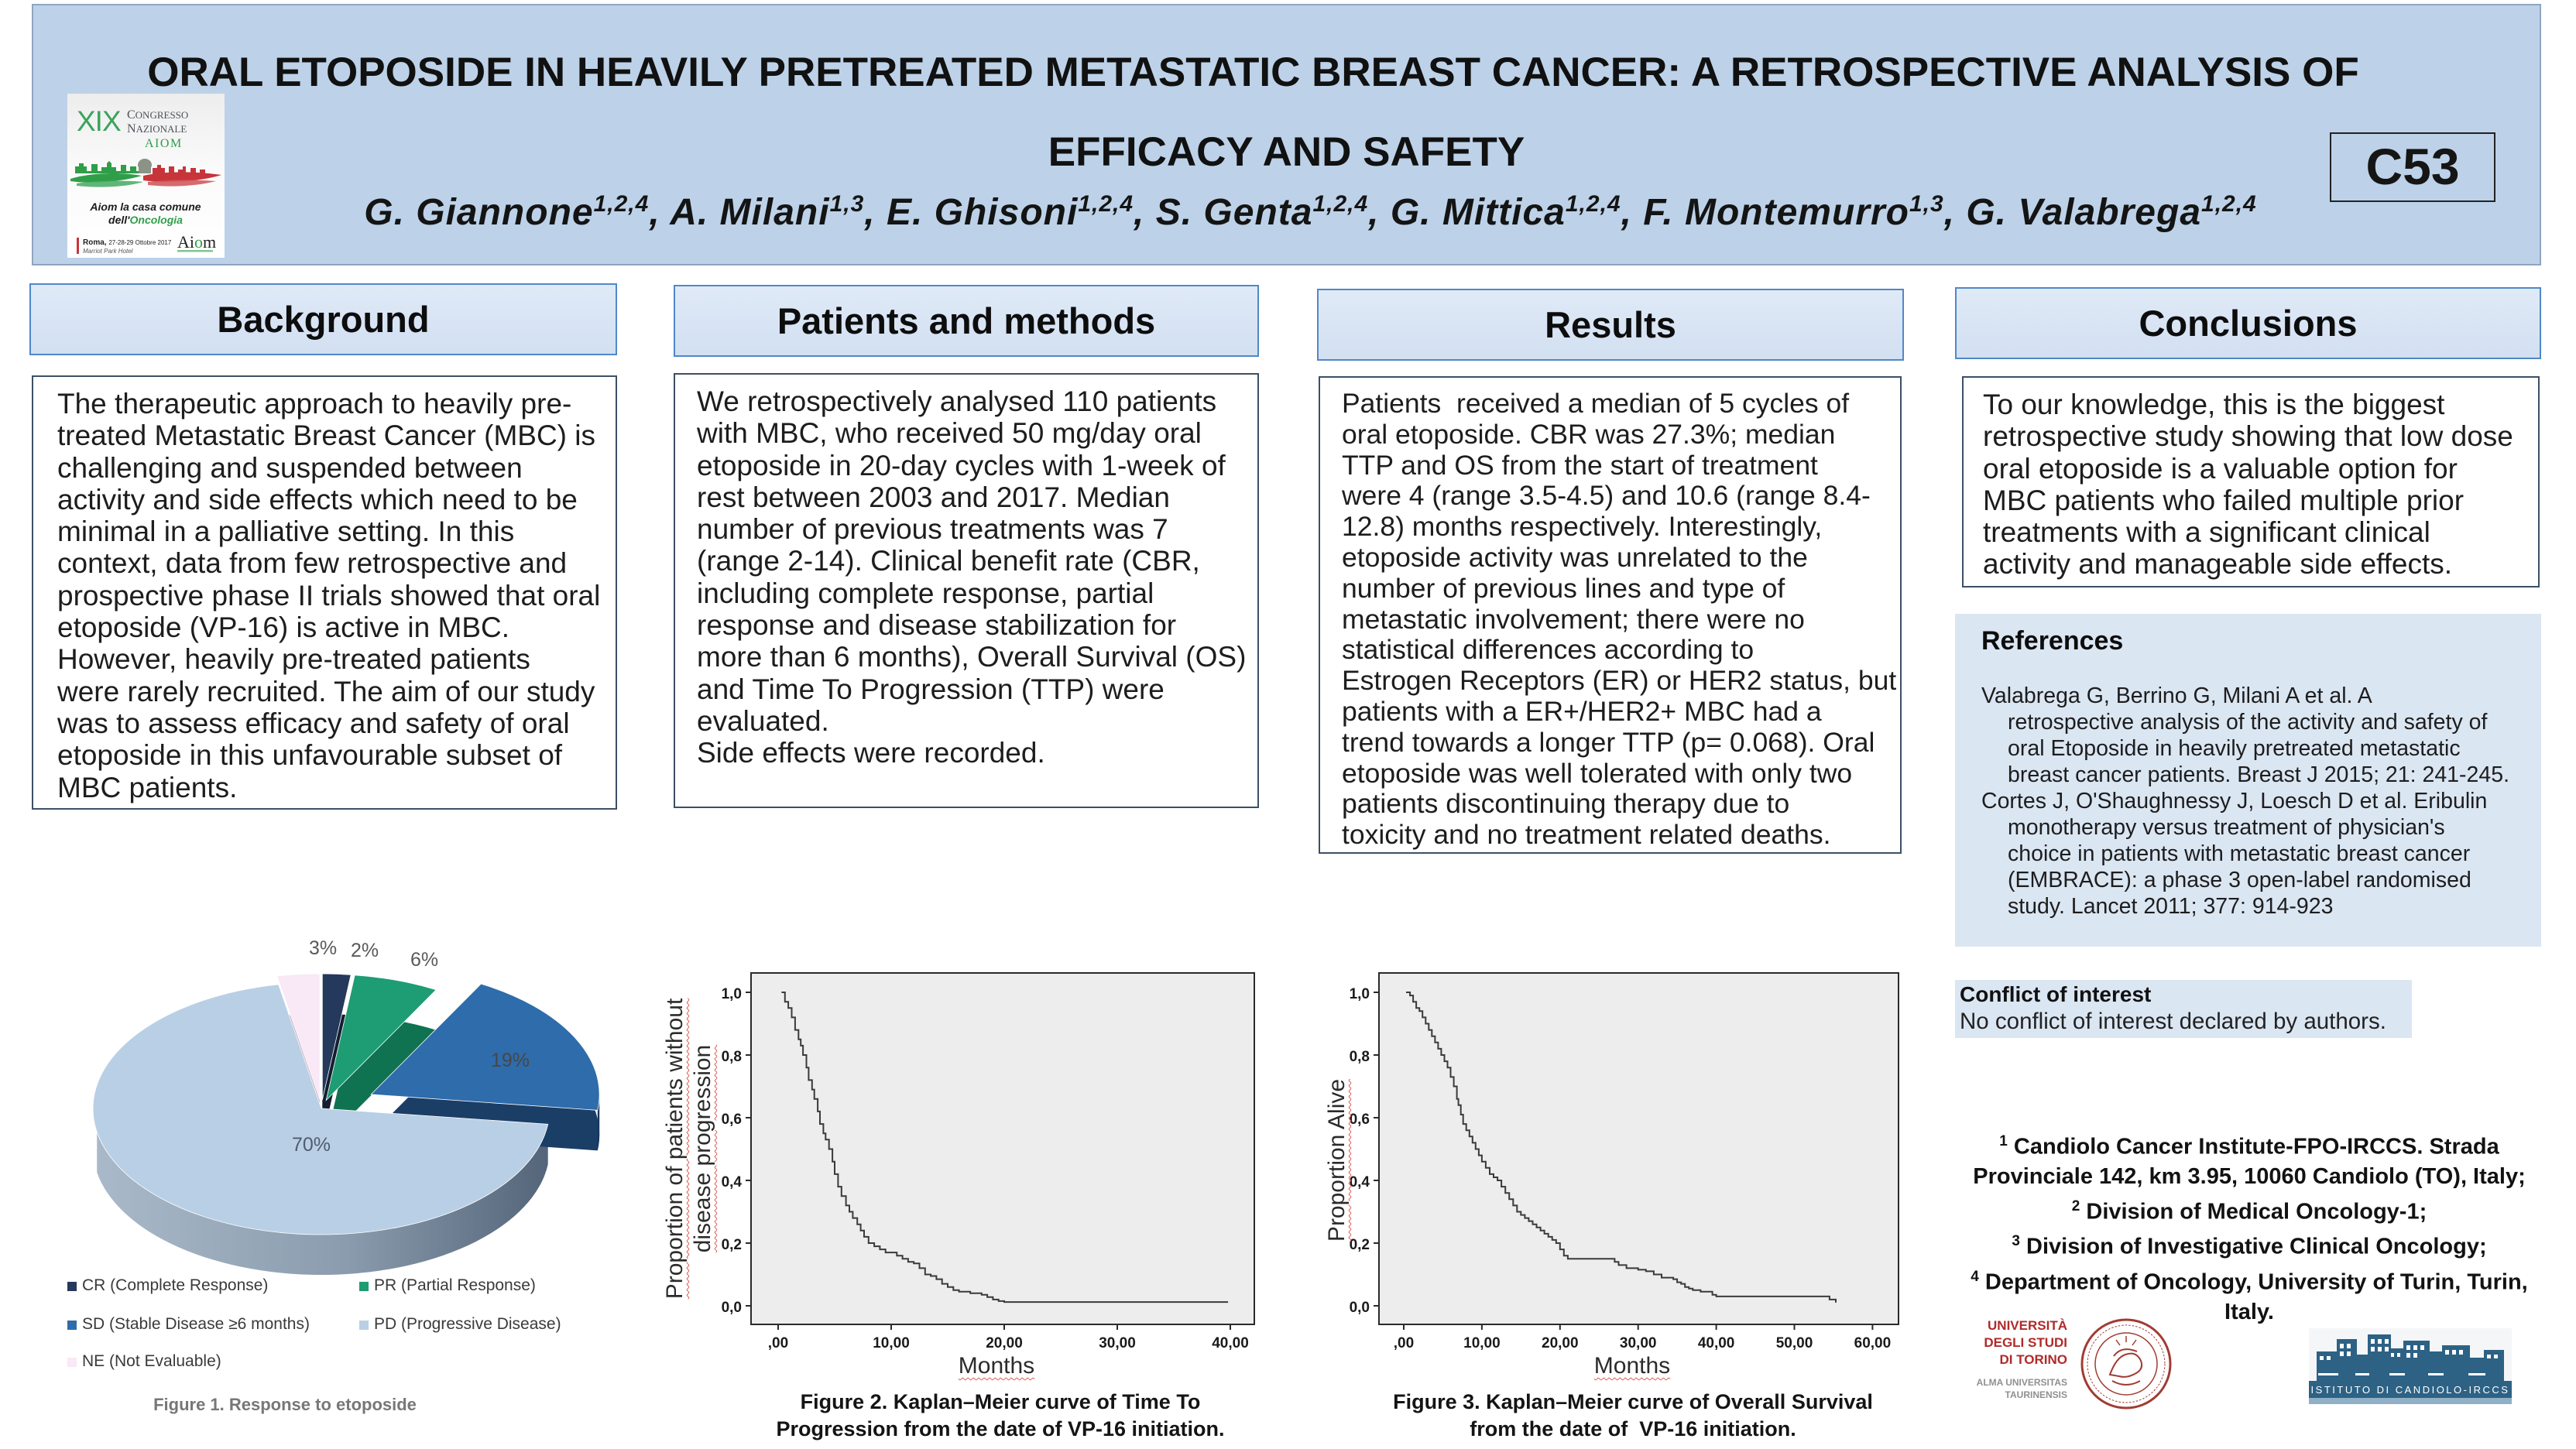 The image size is (2576, 1449). Describe the element at coordinates (2036, 1394) in the screenshot. I see `svg-text: TAURINENSIS` at that location.